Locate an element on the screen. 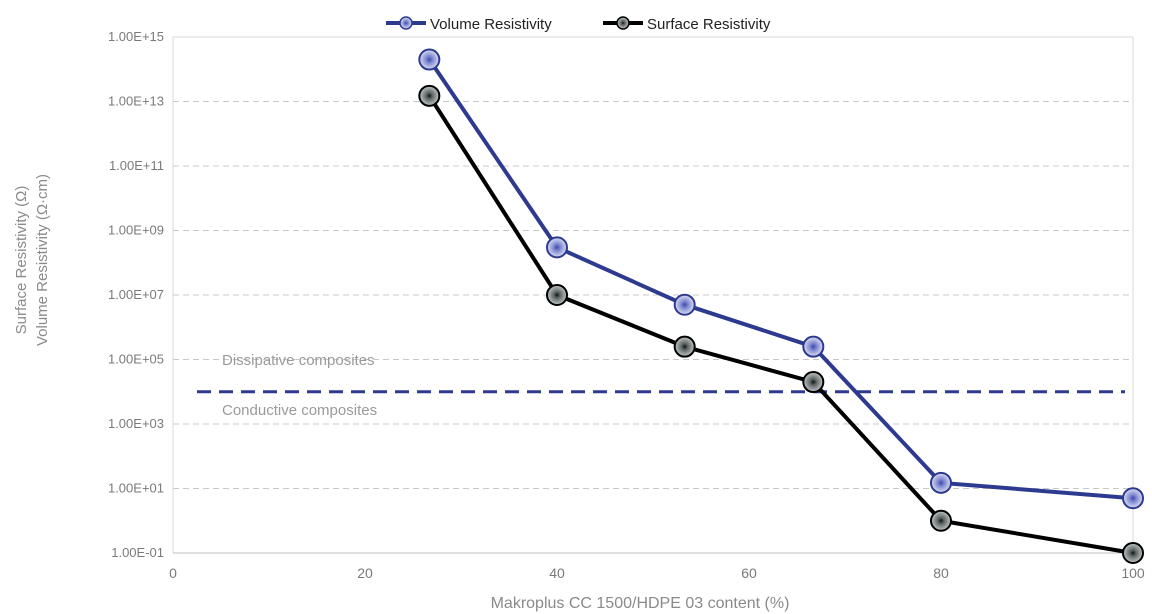  y-tick-label: 1.00E-01 is located at coordinates (137, 552).